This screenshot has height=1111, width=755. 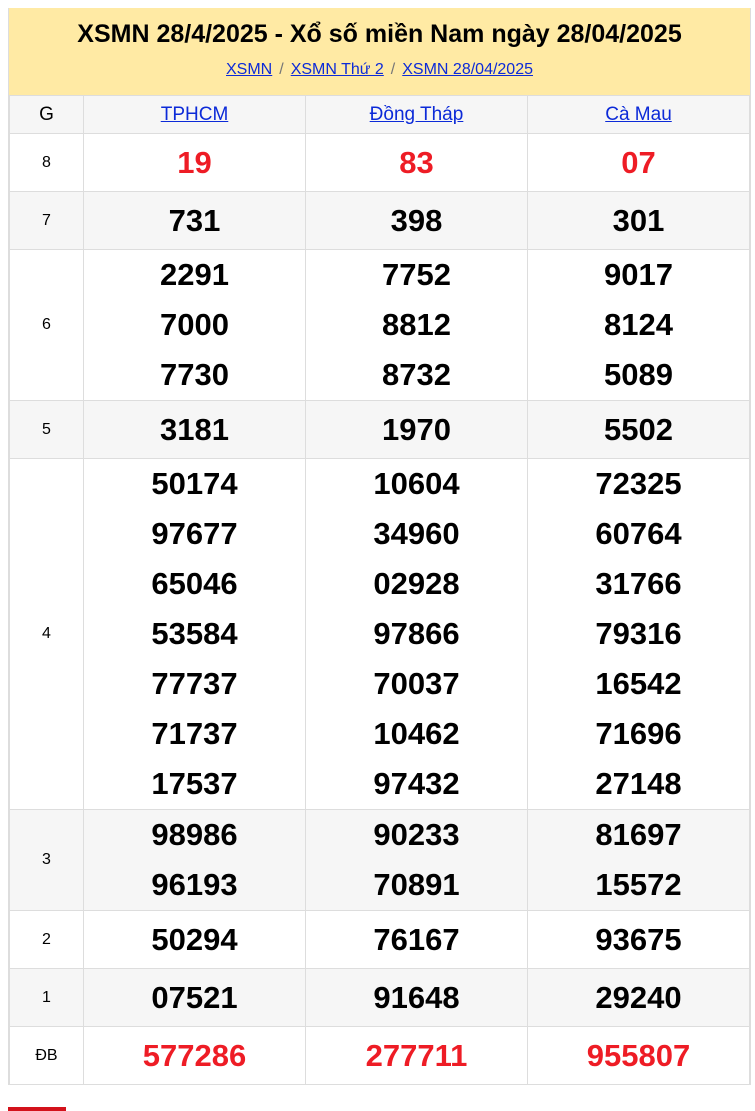 I want to click on lottery-number: 70891, so click(x=416, y=884).